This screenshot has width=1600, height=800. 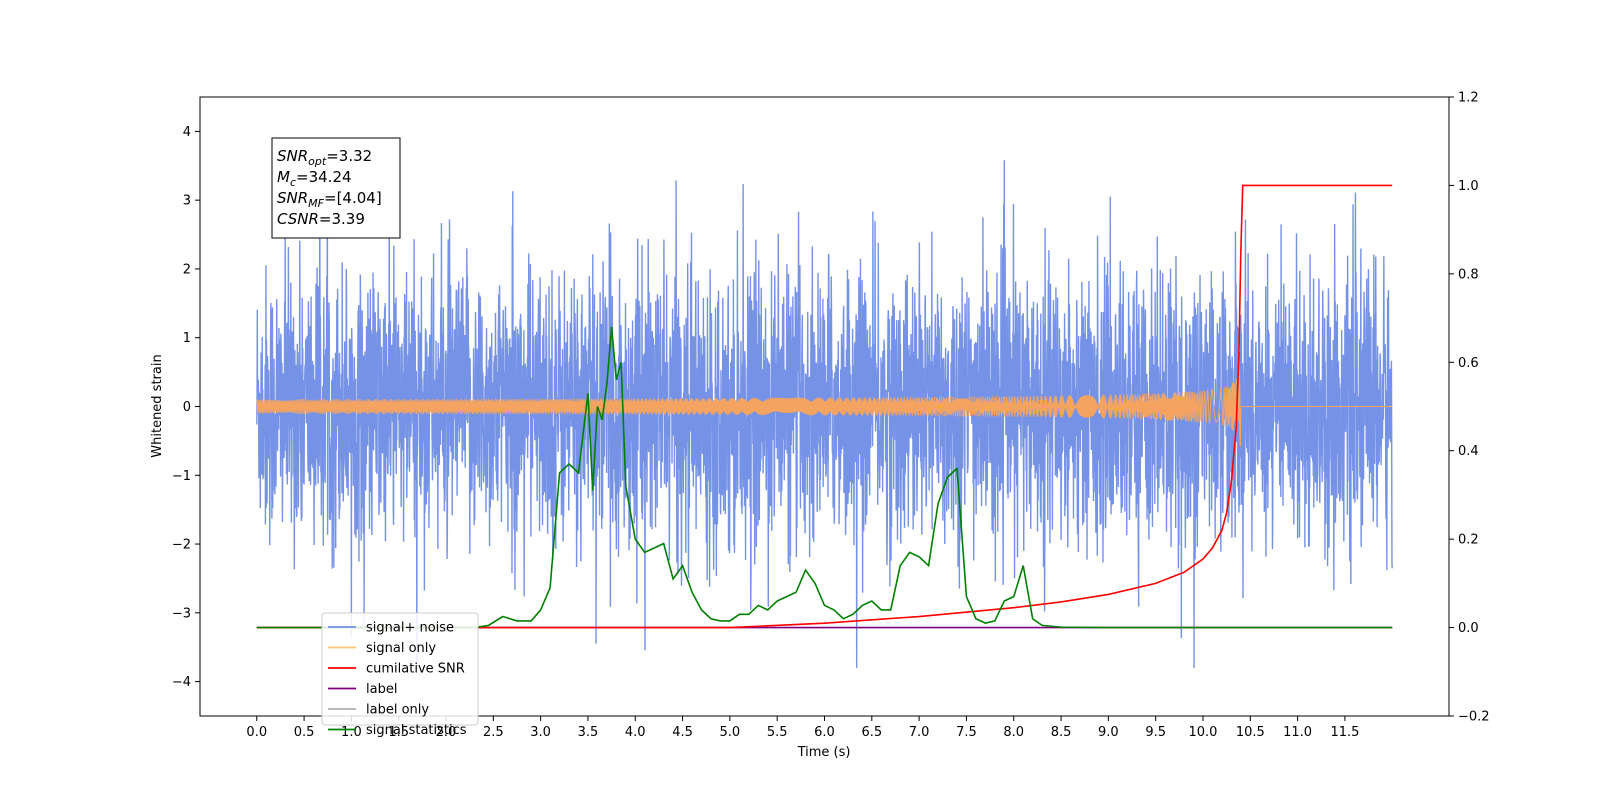 I want to click on x-tick-label: 9.0, so click(x=1108, y=732).